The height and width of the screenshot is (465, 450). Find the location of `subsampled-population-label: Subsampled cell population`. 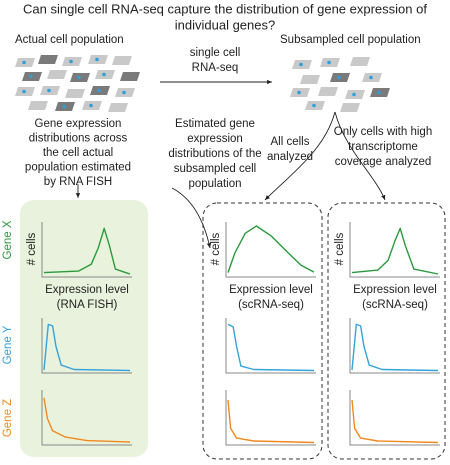

subsampled-population-label: Subsampled cell population is located at coordinates (350, 40).